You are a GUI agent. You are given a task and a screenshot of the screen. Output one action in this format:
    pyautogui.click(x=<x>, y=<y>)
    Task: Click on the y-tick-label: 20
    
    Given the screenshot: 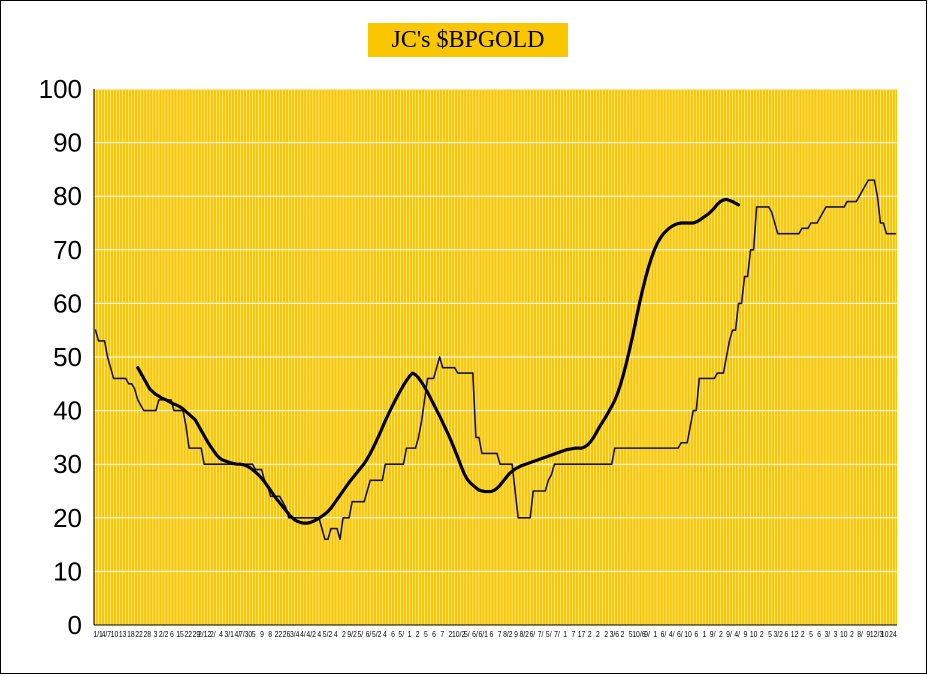 What is the action you would take?
    pyautogui.click(x=67, y=518)
    